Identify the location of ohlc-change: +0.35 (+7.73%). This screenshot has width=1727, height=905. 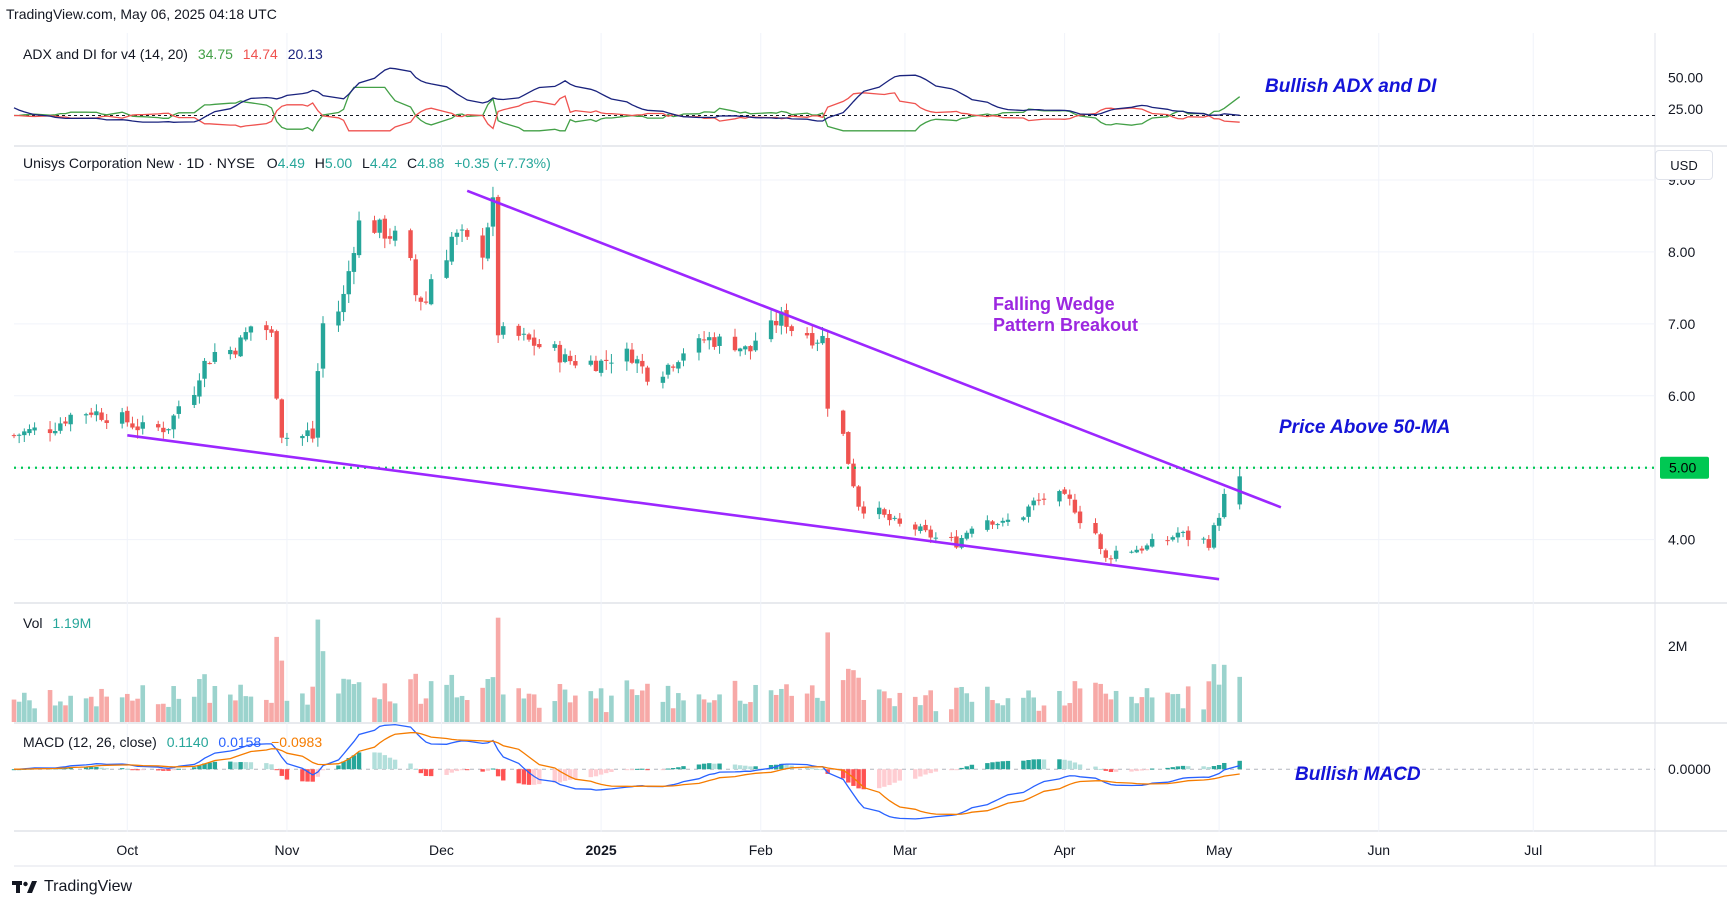
(502, 163).